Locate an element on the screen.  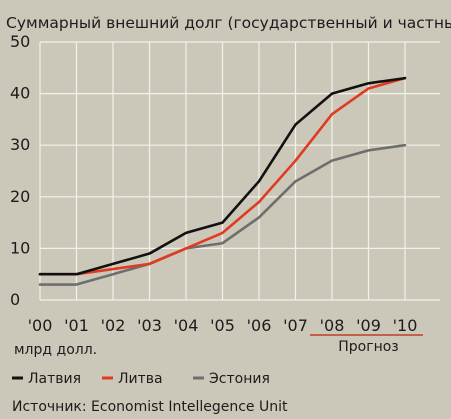
x-tick-label: '06 is located at coordinates (259, 325).